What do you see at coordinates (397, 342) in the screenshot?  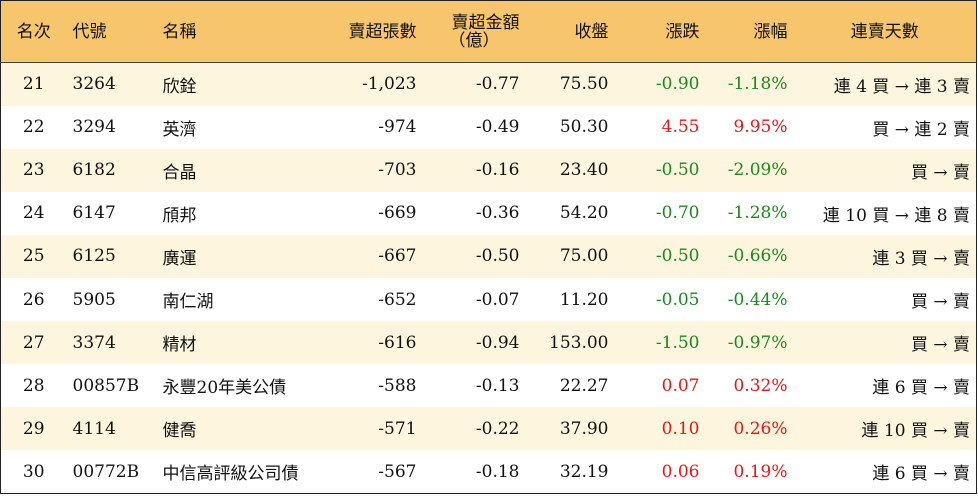 I see `net-sell-shares-cell: -616` at bounding box center [397, 342].